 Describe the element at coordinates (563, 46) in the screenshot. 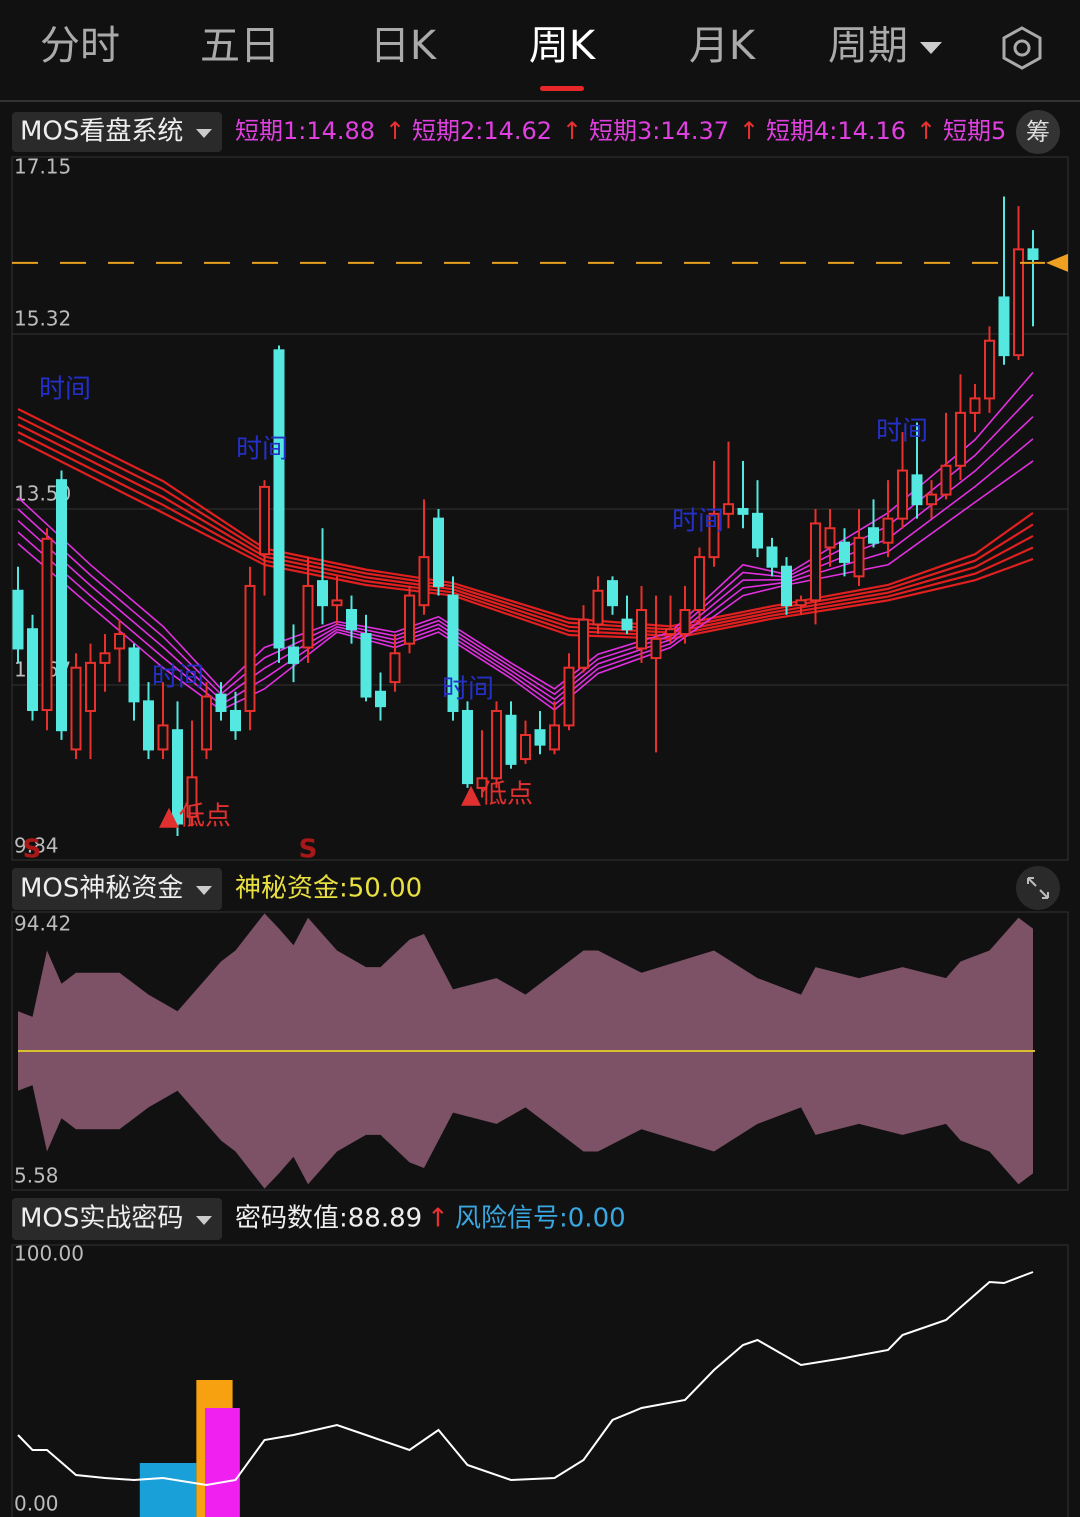

I see `tab: 周K` at that location.